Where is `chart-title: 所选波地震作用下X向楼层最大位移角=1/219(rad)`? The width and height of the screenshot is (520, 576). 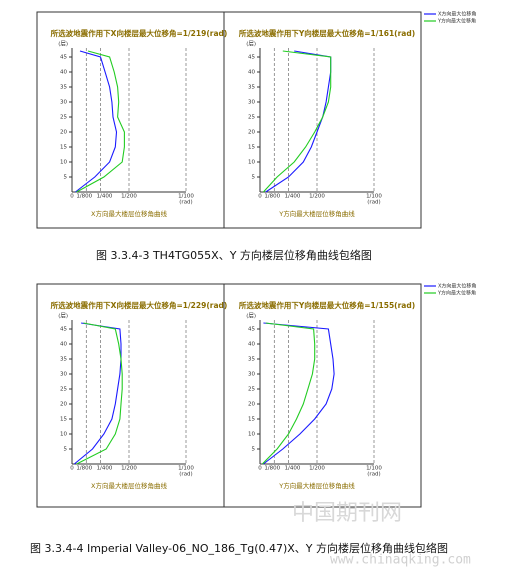
chart-title: 所选波地震作用下X向楼层最大位移角=1/219(rad) is located at coordinates (139, 33).